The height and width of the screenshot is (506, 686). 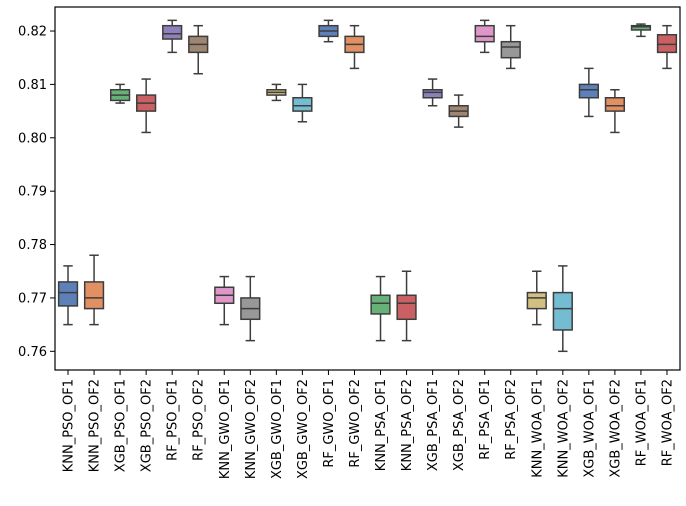 What do you see at coordinates (276, 92) in the screenshot?
I see `box-xgb-gwo-of1` at bounding box center [276, 92].